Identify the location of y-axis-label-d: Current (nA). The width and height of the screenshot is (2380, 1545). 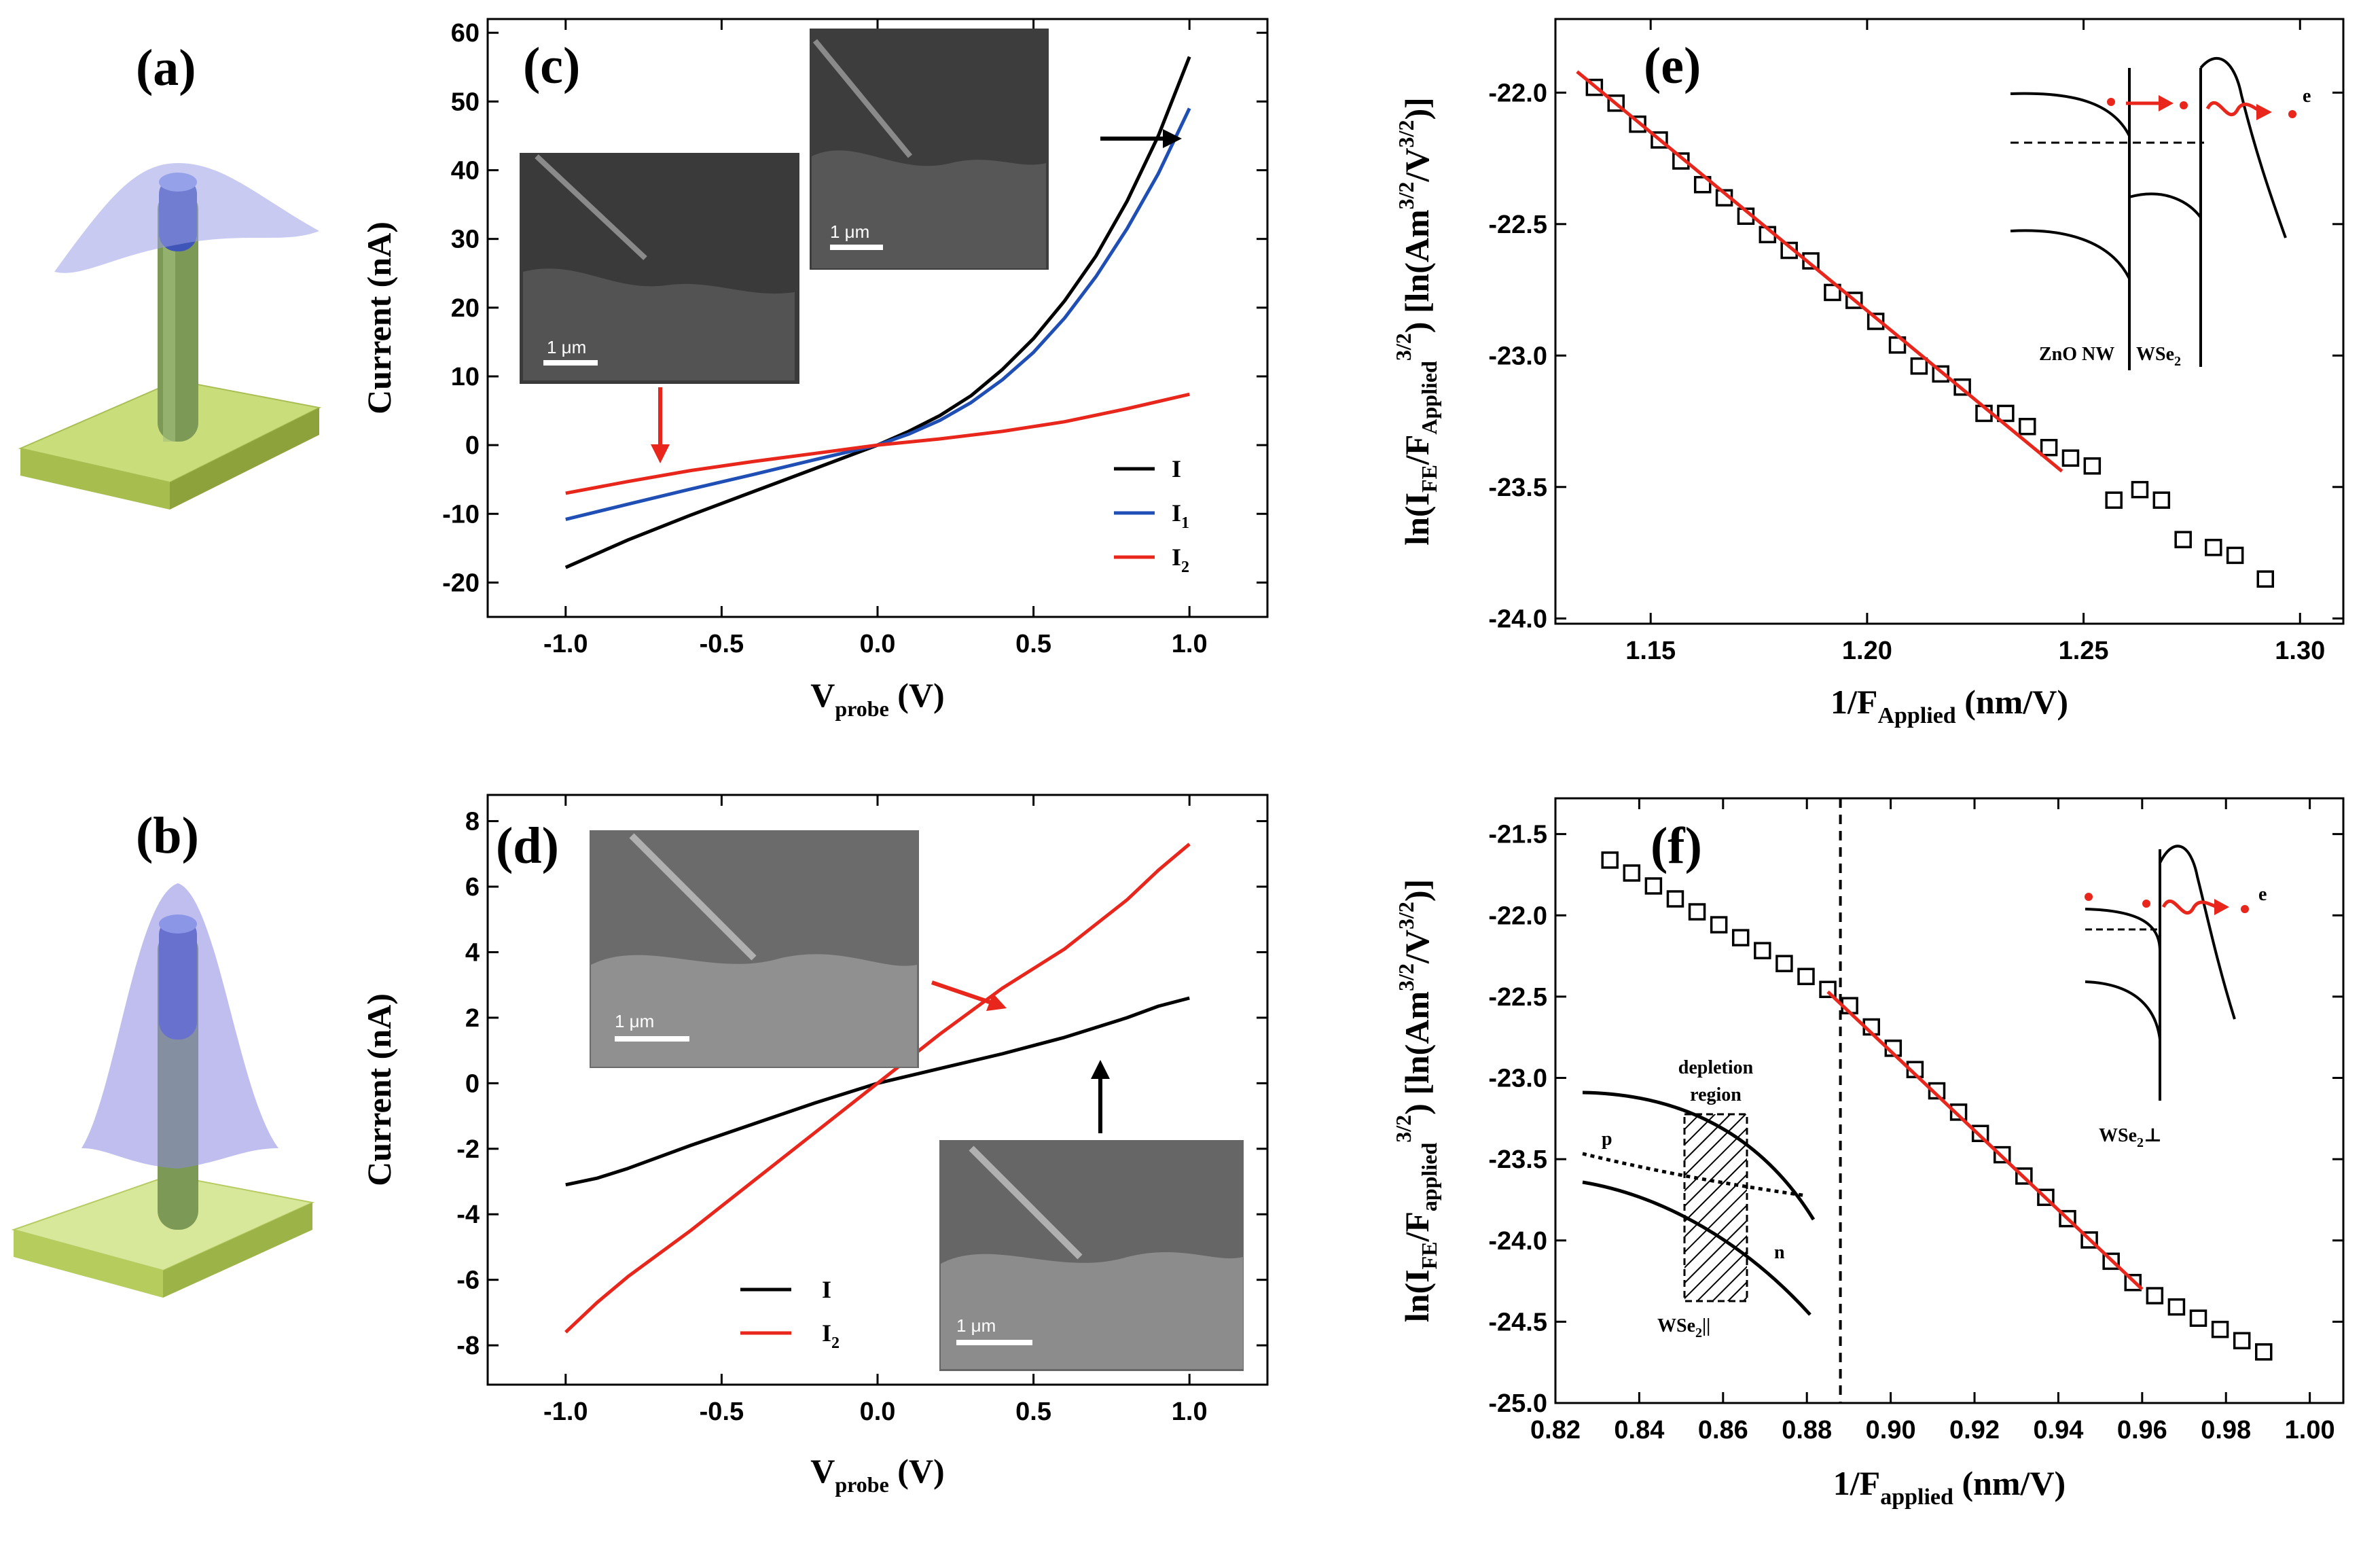
(379, 1089).